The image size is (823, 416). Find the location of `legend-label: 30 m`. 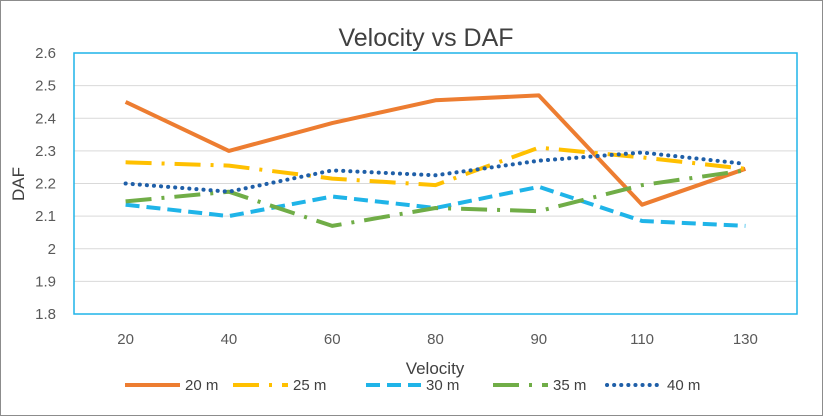

legend-label: 30 m is located at coordinates (442, 385).